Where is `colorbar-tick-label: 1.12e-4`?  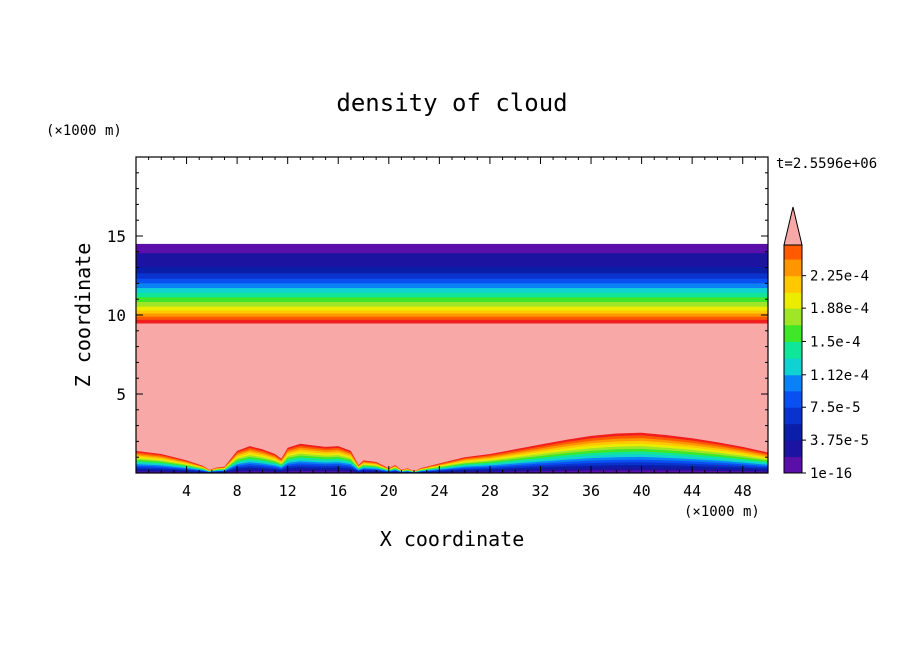 colorbar-tick-label: 1.12e-4 is located at coordinates (839, 376).